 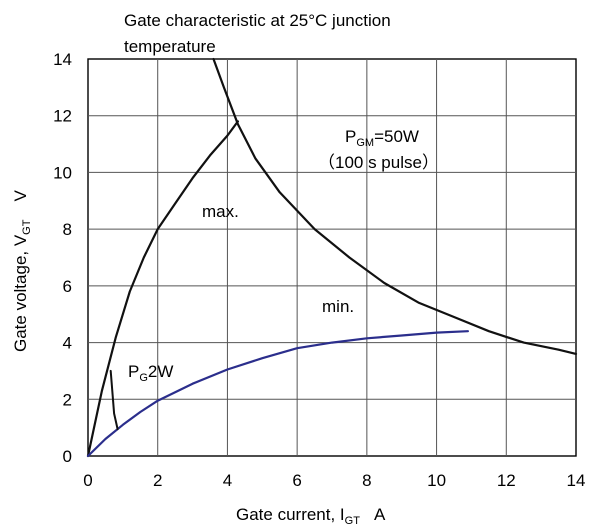 What do you see at coordinates (506, 480) in the screenshot?
I see `x-tick-label: 12` at bounding box center [506, 480].